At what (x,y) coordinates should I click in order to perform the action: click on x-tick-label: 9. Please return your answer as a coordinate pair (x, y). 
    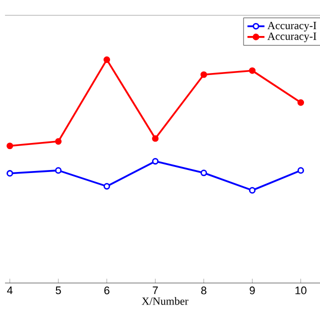
    Looking at the image, I should click on (252, 290).